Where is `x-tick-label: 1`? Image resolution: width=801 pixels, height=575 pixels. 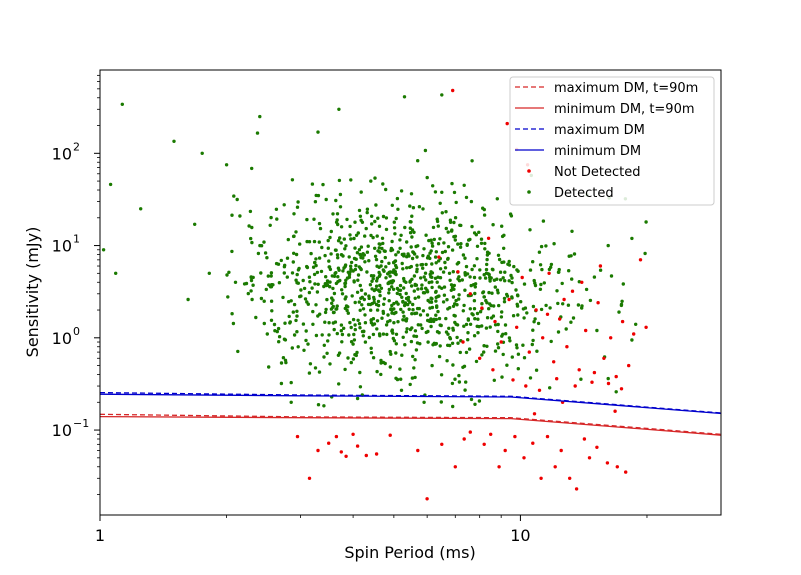
x-tick-label: 1 is located at coordinates (100, 535).